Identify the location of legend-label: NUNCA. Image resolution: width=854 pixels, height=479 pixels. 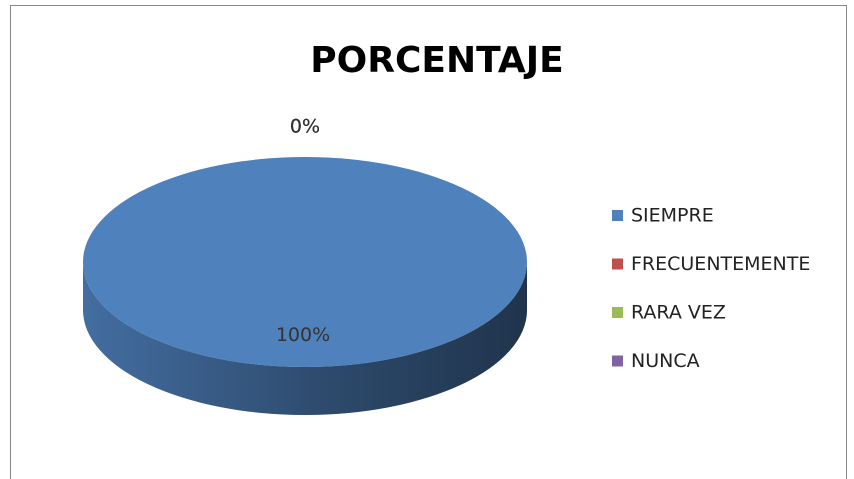
(665, 361).